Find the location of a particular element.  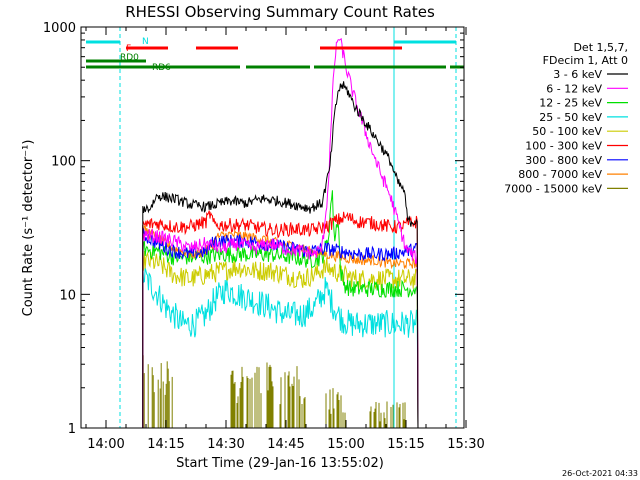

night-flag-label: N is located at coordinates (145, 42).